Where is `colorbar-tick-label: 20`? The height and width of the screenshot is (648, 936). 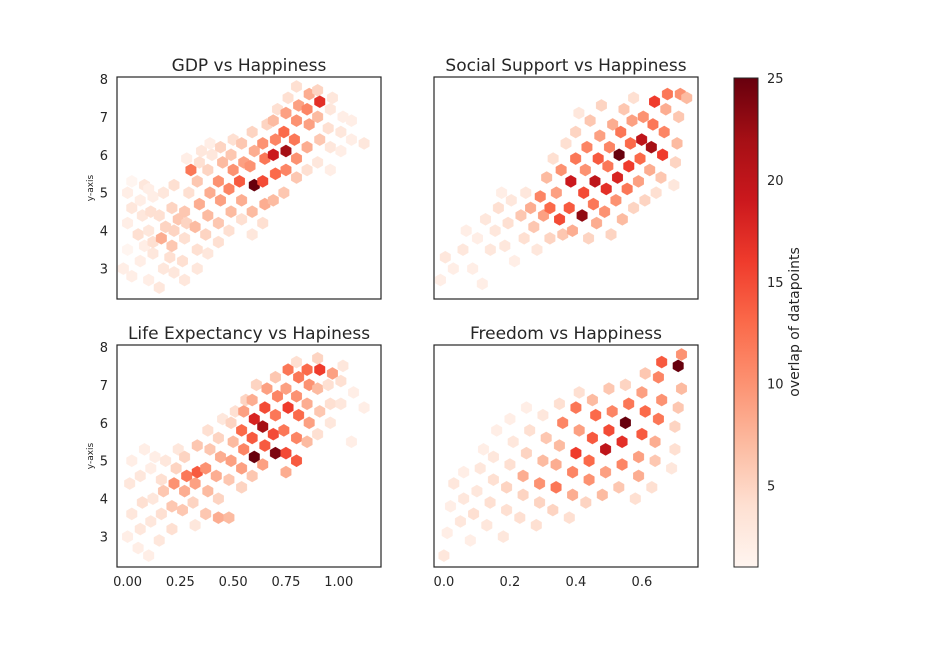
colorbar-tick-label: 20 is located at coordinates (775, 181).